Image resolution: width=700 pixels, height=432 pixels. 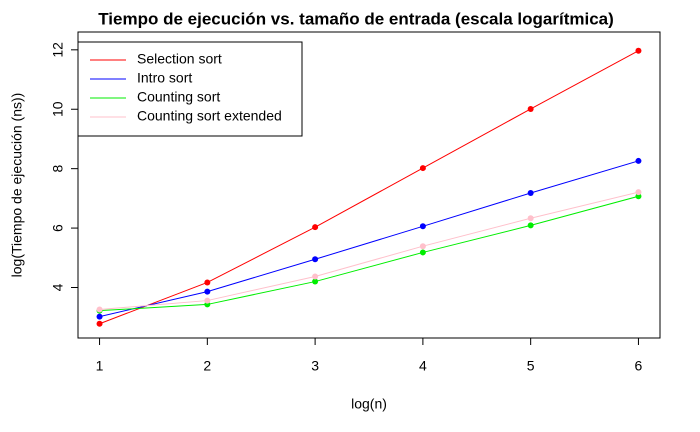 I want to click on x-tick-label: 3, so click(x=315, y=366).